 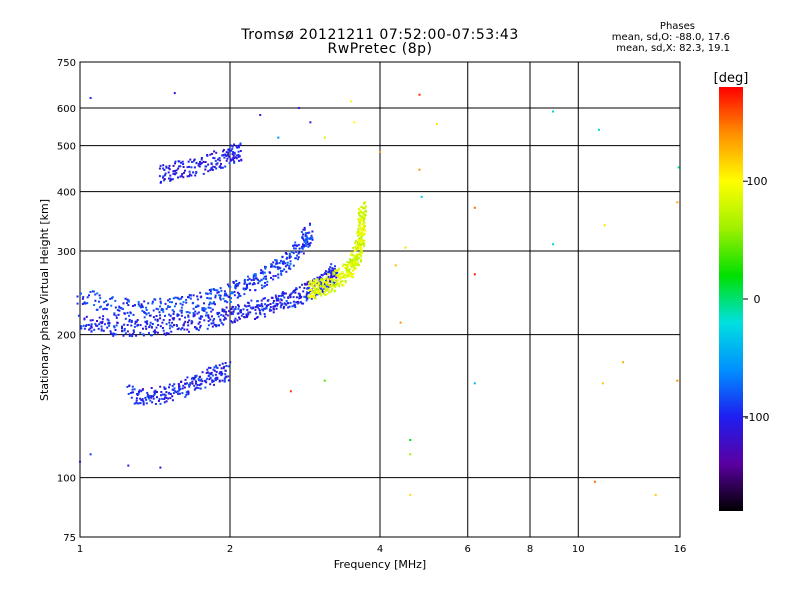 What do you see at coordinates (757, 299) in the screenshot?
I see `colorbar-tick-label: 0` at bounding box center [757, 299].